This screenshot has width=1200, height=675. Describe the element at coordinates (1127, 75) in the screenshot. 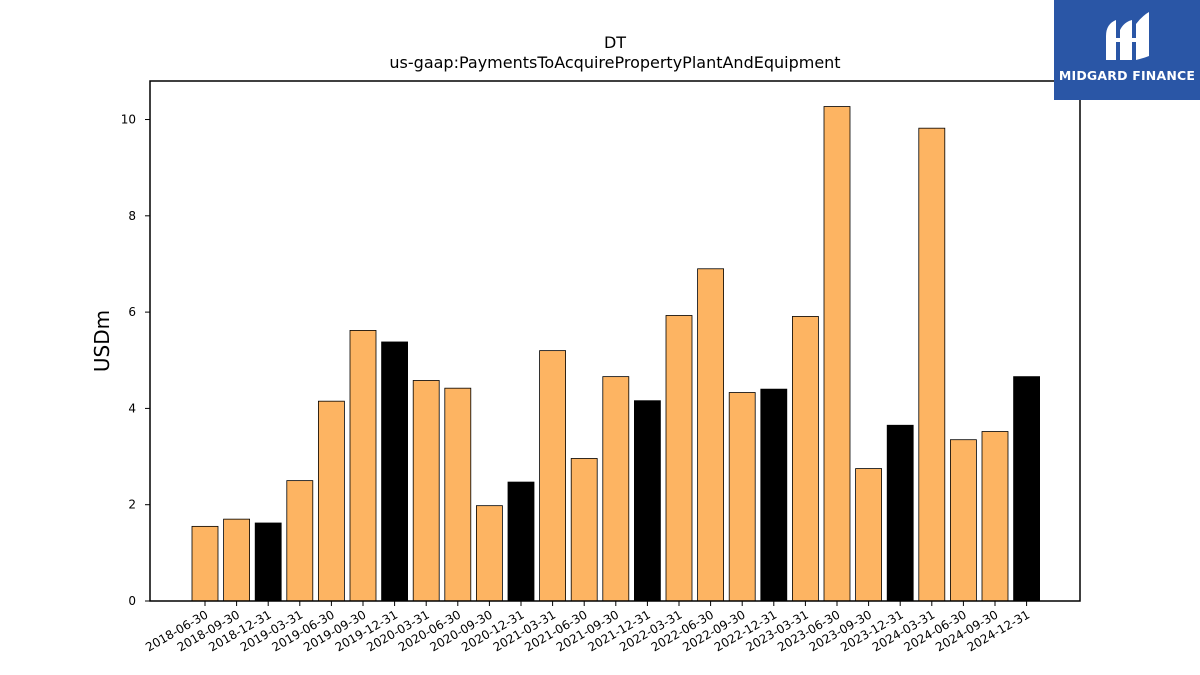

I see `brand-name: MIDGARD FINANCE` at that location.